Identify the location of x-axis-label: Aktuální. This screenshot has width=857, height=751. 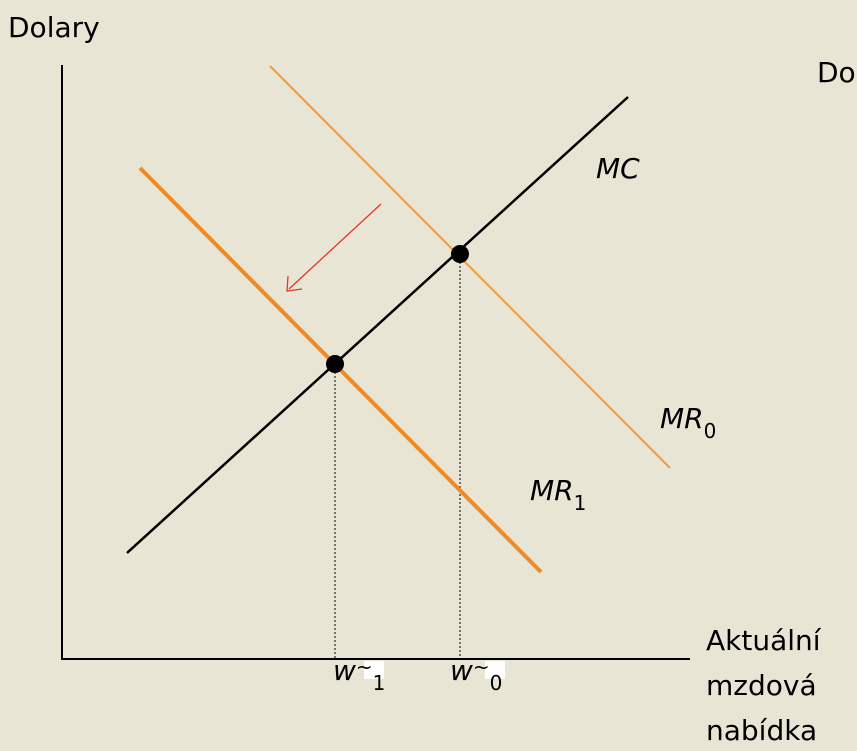
(764, 640).